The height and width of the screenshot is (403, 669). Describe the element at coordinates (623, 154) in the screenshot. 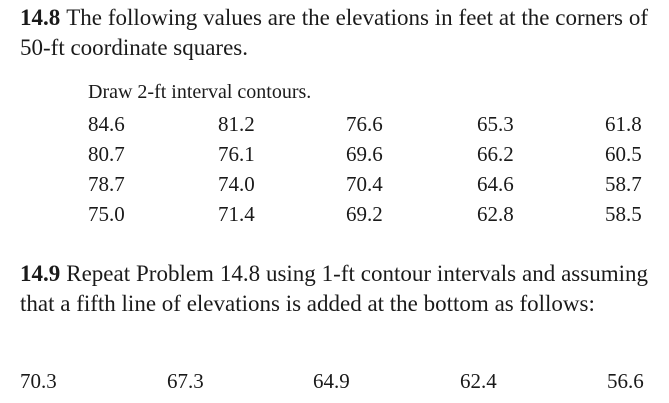

I see `elevation-value: 60.5` at that location.